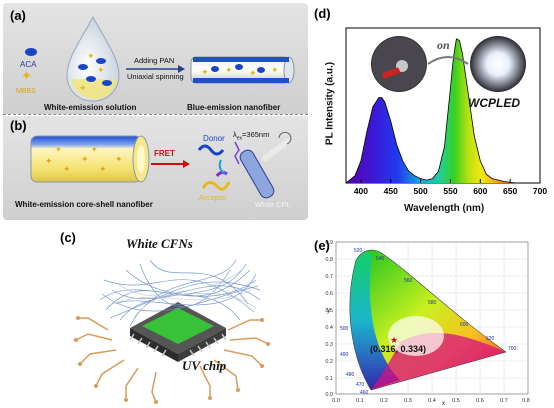 This screenshot has width=554, height=408. What do you see at coordinates (494, 103) in the screenshot?
I see `wcpled-label: WCPLED` at bounding box center [494, 103].